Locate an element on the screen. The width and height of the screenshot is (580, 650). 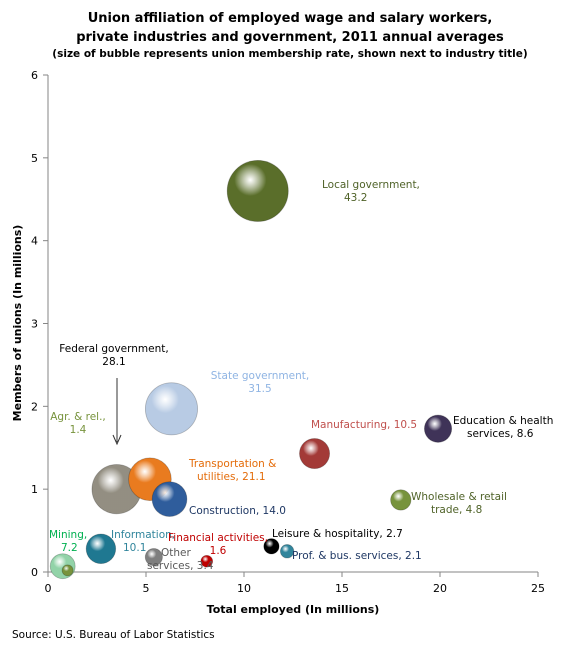
bubble-label-line: Local government, is located at coordinates (371, 185).